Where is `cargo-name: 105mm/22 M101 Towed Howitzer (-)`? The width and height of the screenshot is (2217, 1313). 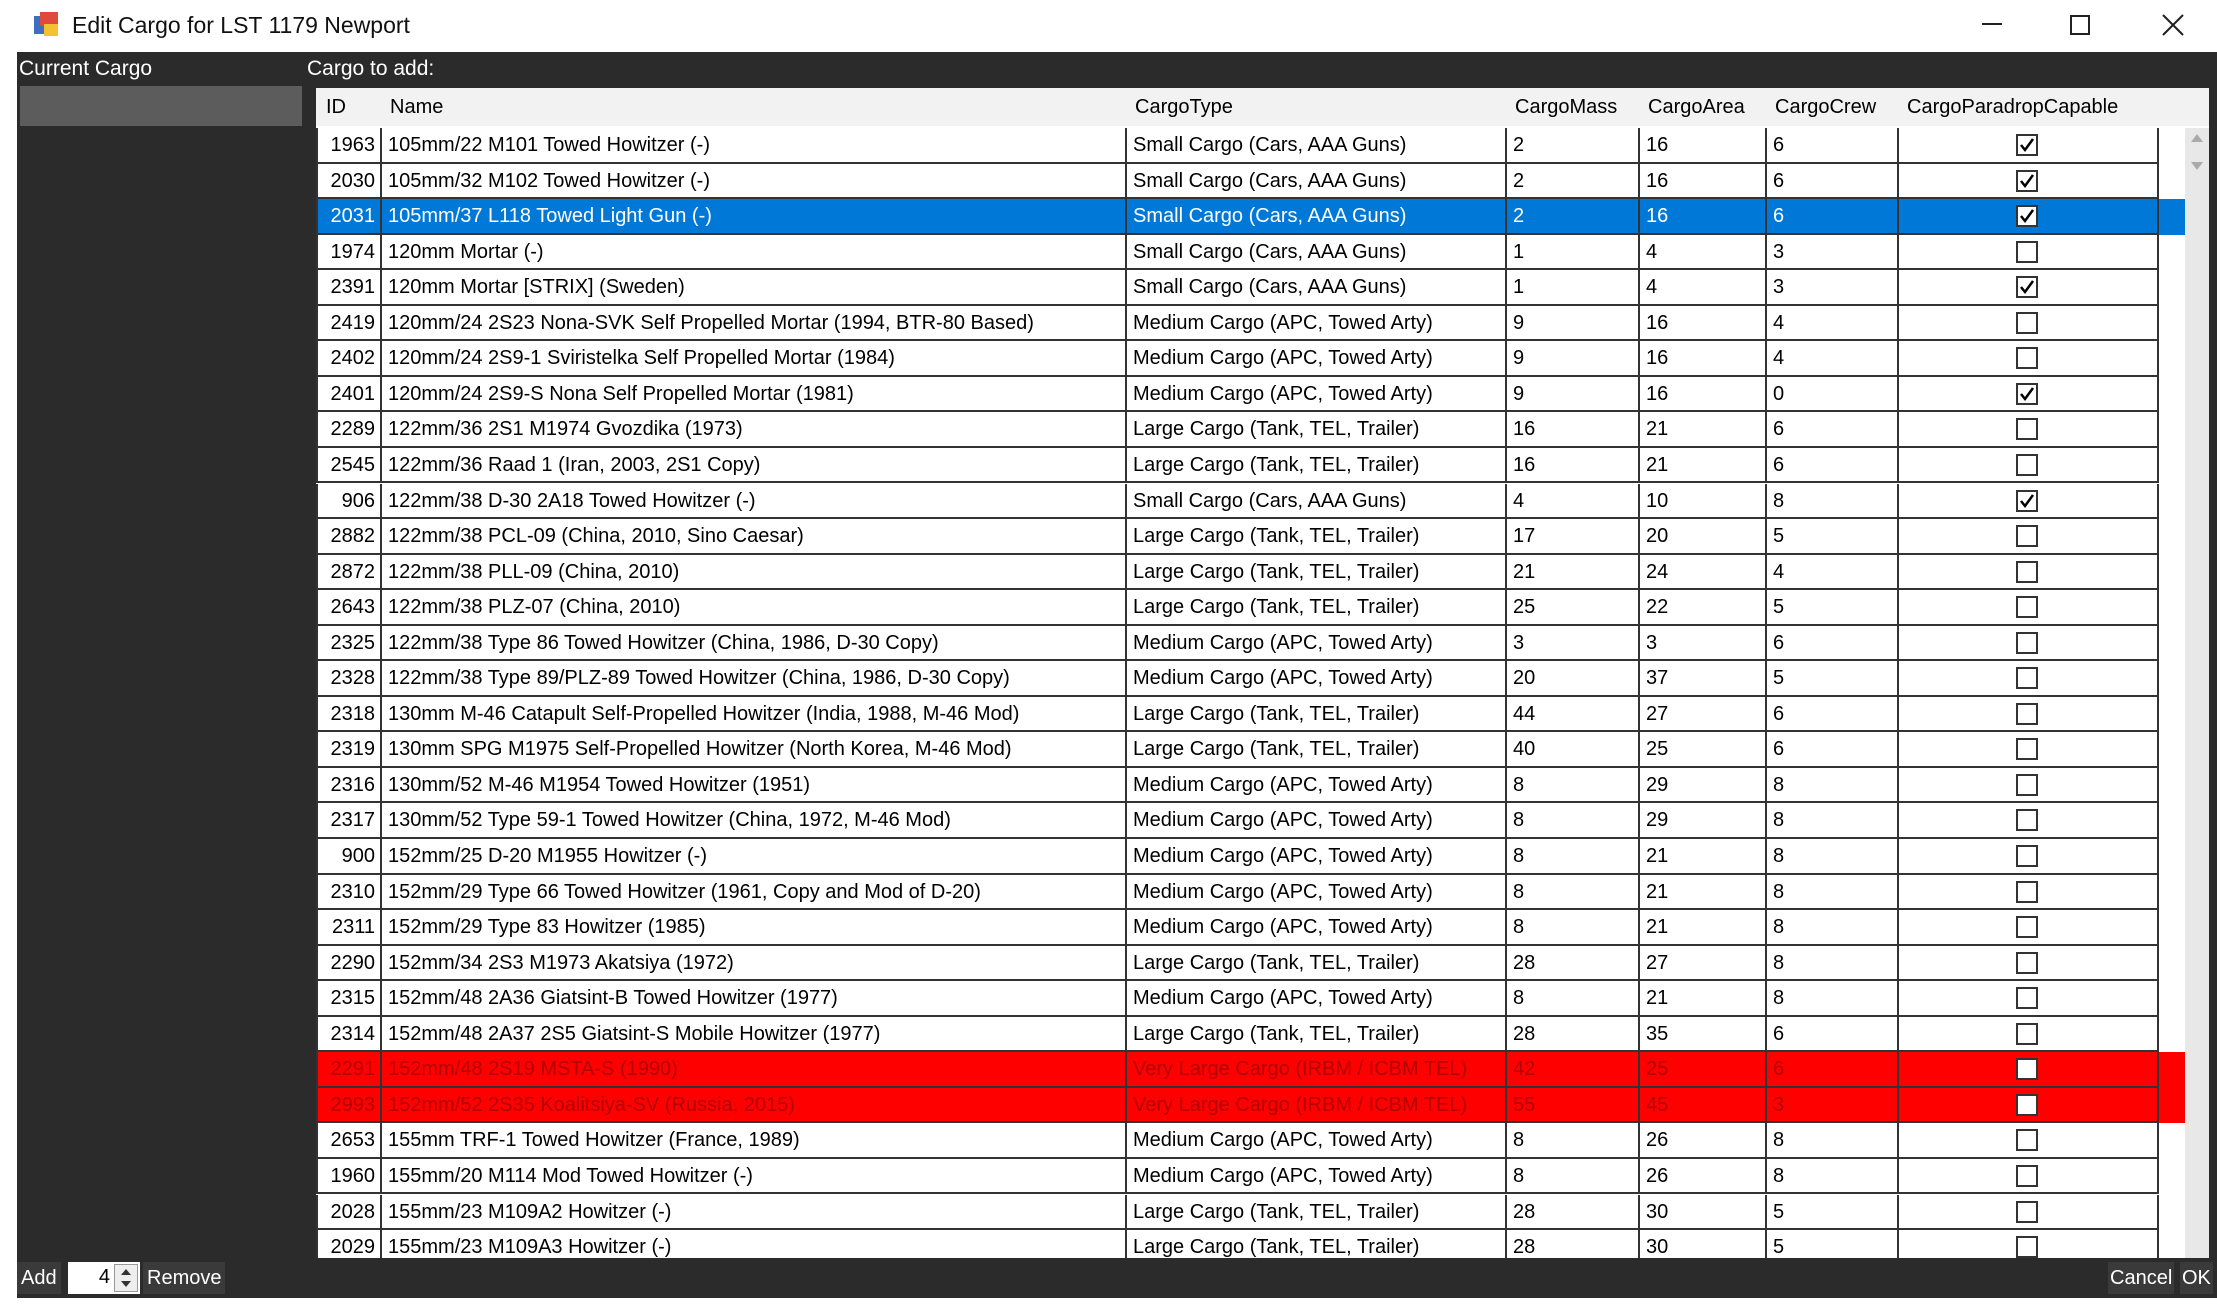
cargo-name: 105mm/22 M101 Towed Howitzer (-) is located at coordinates (754, 146).